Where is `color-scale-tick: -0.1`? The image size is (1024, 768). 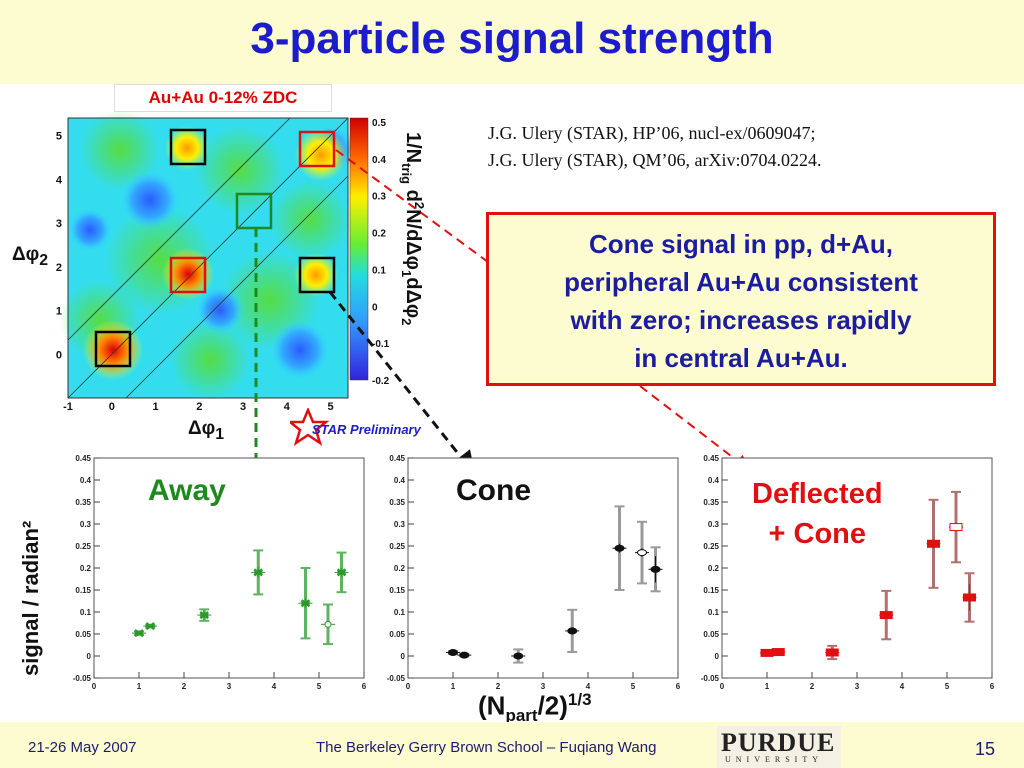 color-scale-tick: -0.1 is located at coordinates (381, 344).